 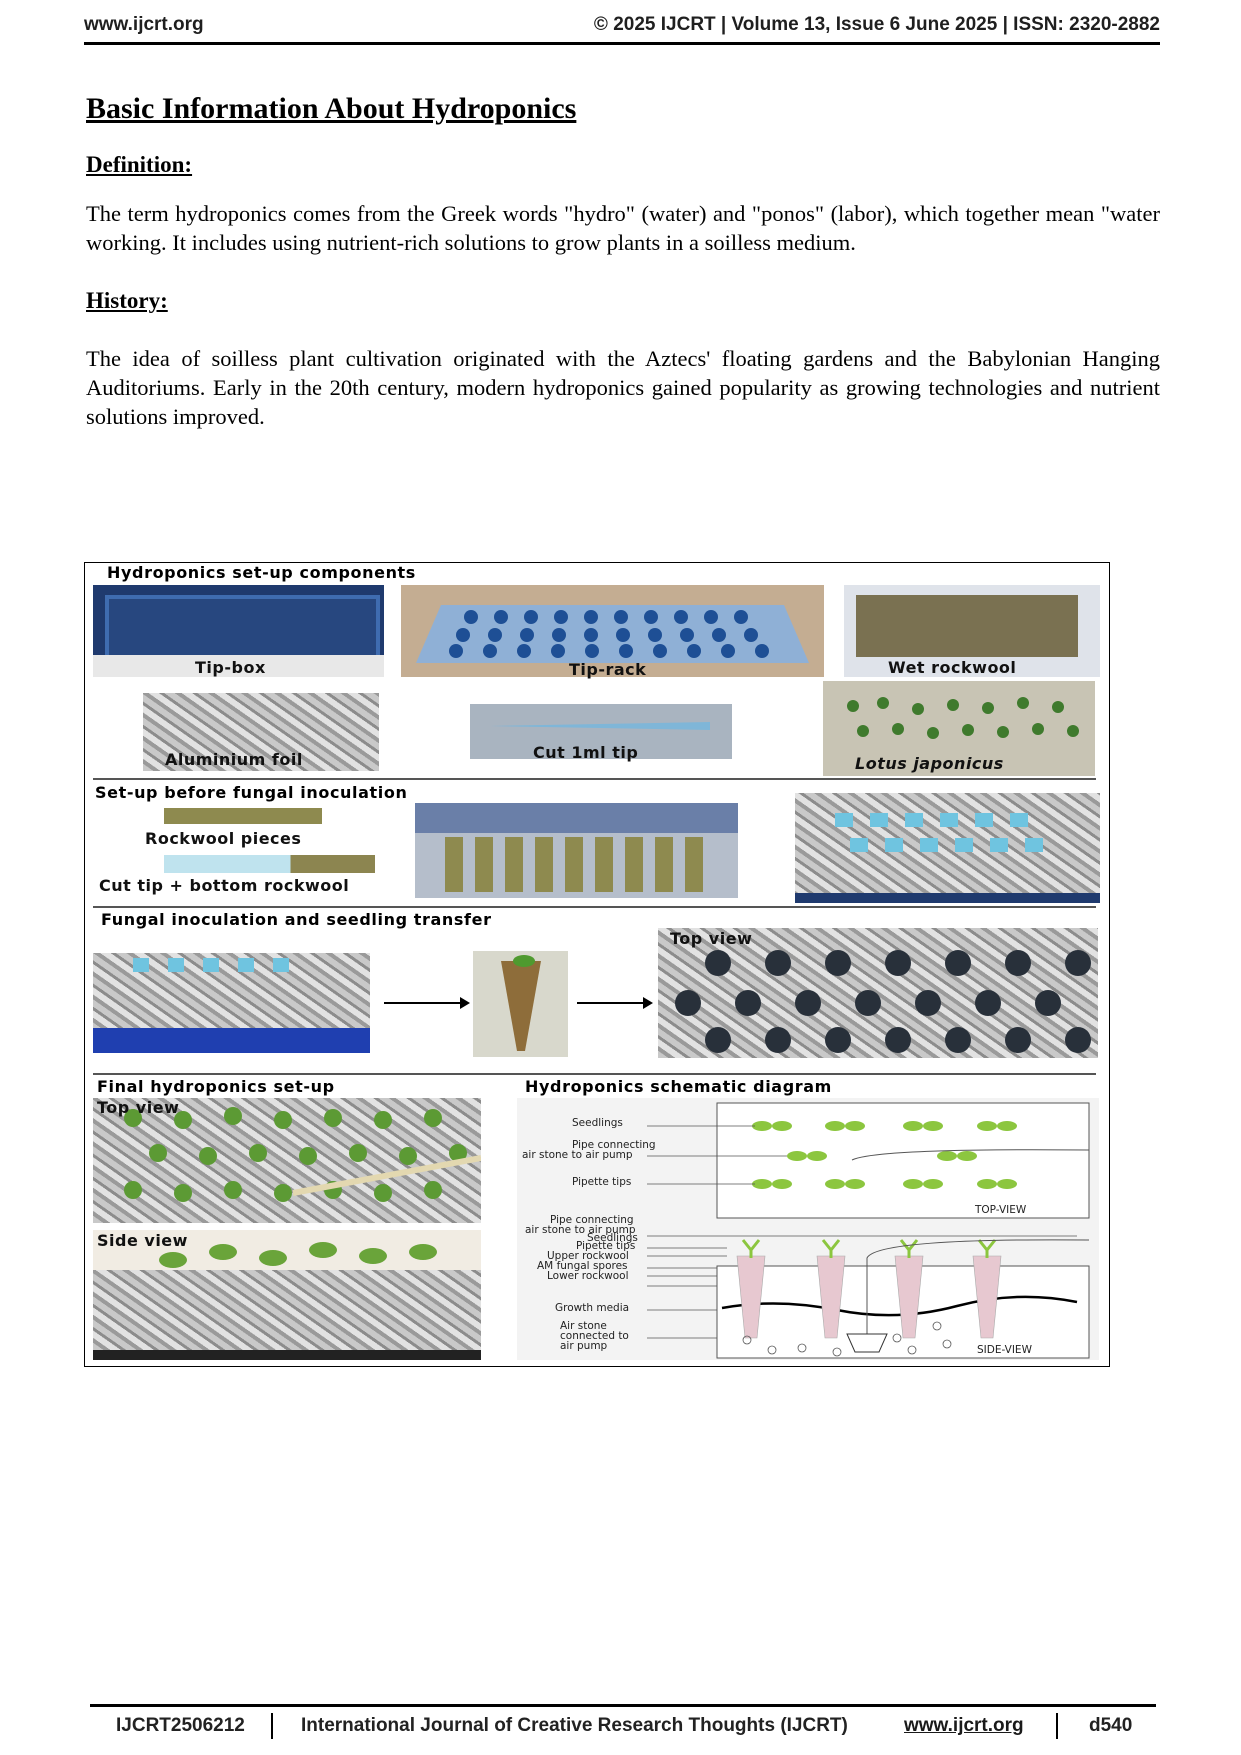 I want to click on cut-tip-photo, so click(x=601, y=731).